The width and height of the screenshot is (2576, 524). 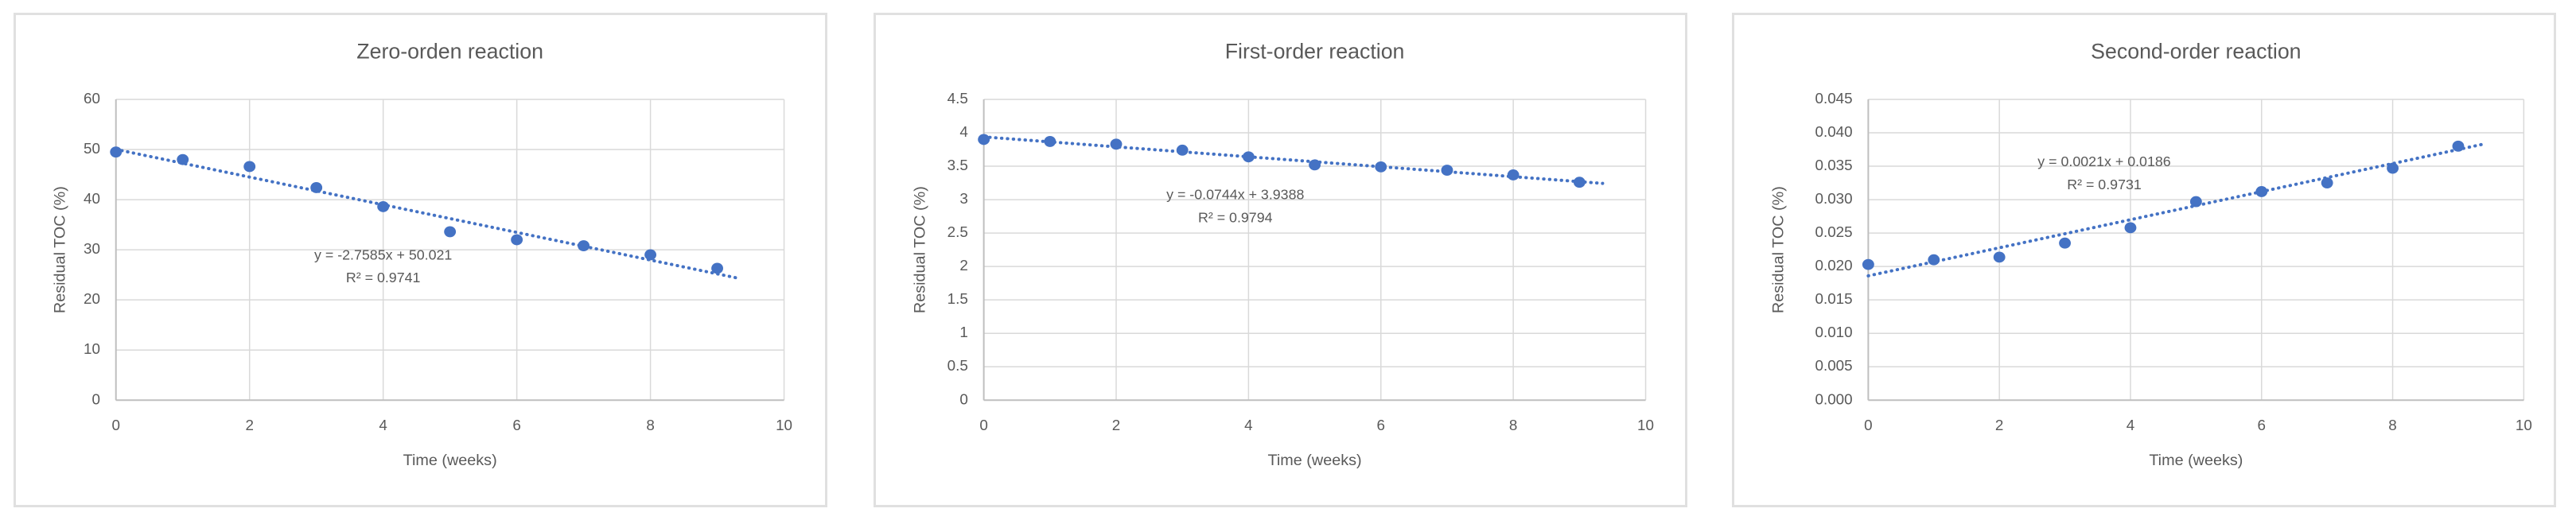 What do you see at coordinates (92, 148) in the screenshot?
I see `y-tick-label: 50` at bounding box center [92, 148].